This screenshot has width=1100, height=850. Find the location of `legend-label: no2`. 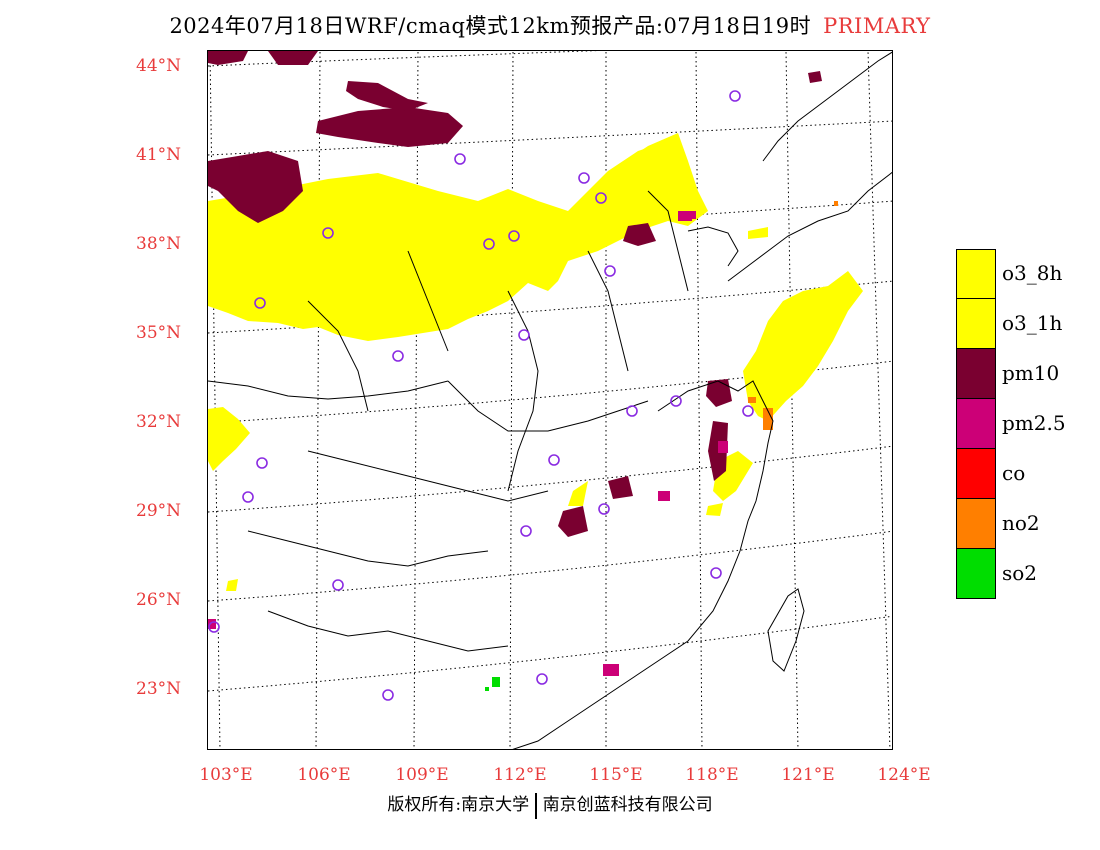

legend-label: no2 is located at coordinates (1021, 523).